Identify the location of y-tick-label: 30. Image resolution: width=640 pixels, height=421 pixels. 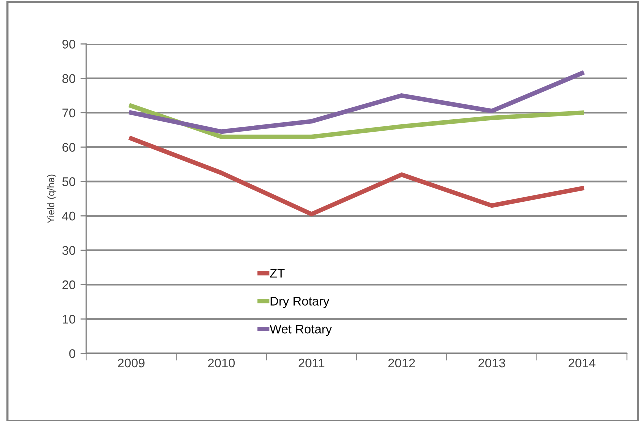
(69, 251).